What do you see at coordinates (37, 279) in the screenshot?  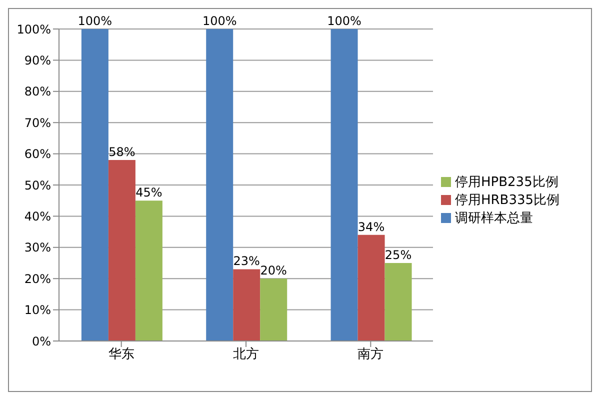 I see `y-tick-label: 20%` at bounding box center [37, 279].